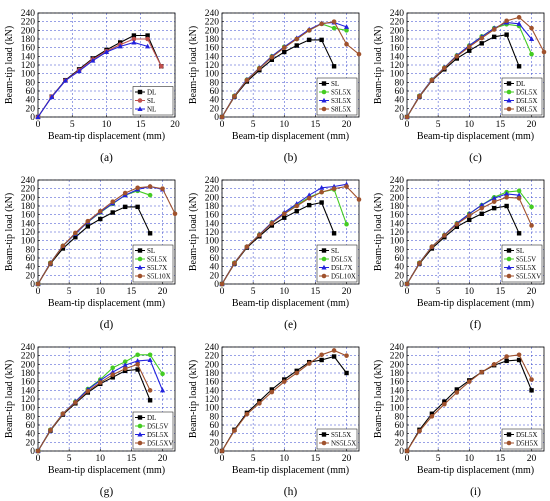  I want to click on legend-label: D5H5X, so click(527, 443).